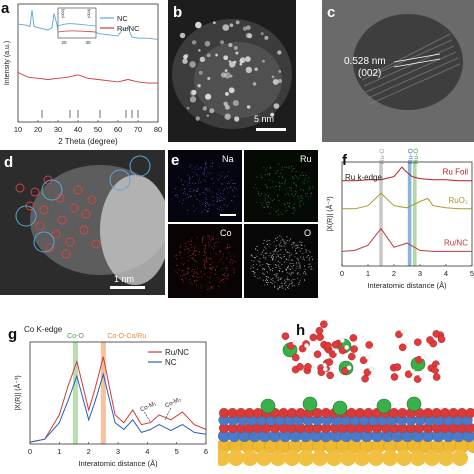 Image resolution: width=474 pixels, height=474 pixels. What do you see at coordinates (58, 129) in the screenshot?
I see `xtick-label: 30` at bounding box center [58, 129].